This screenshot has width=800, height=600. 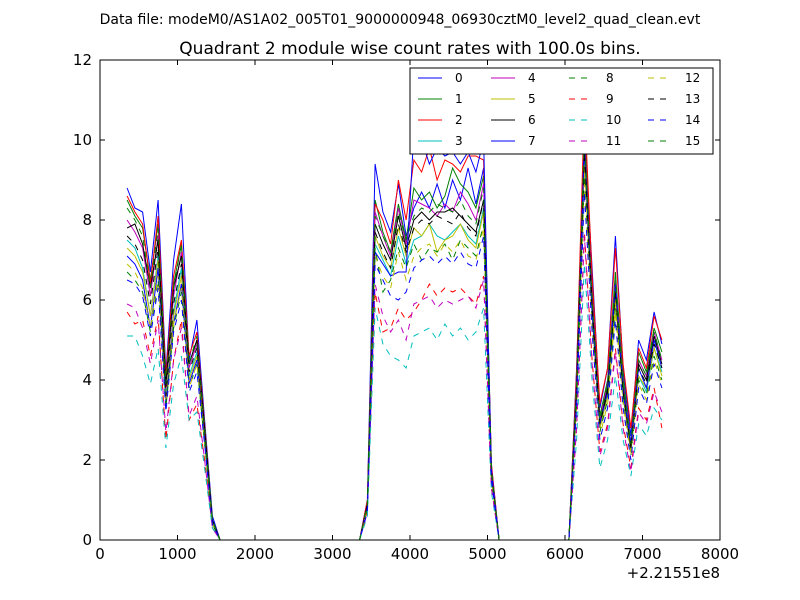 What do you see at coordinates (532, 141) in the screenshot?
I see `legend-label-7: 7` at bounding box center [532, 141].